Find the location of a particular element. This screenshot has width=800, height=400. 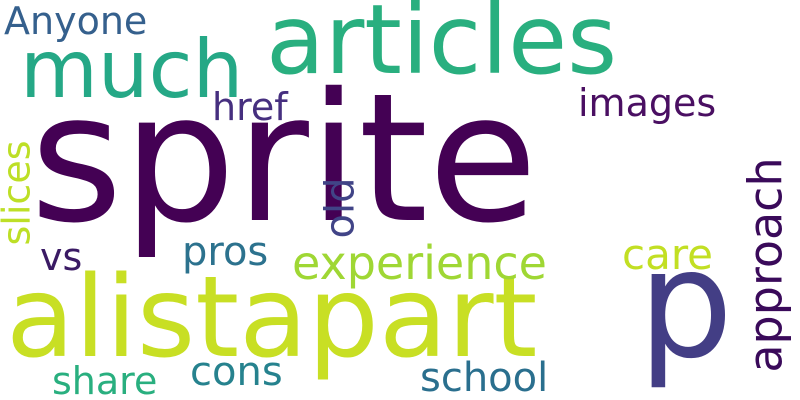

word-articles: articles is located at coordinates (442, 48).